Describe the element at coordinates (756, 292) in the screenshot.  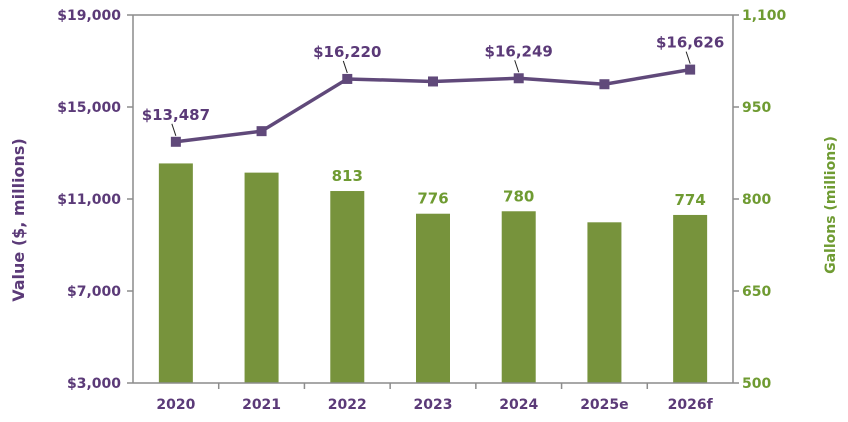
I see `y-right-tick-label: 650` at that location.